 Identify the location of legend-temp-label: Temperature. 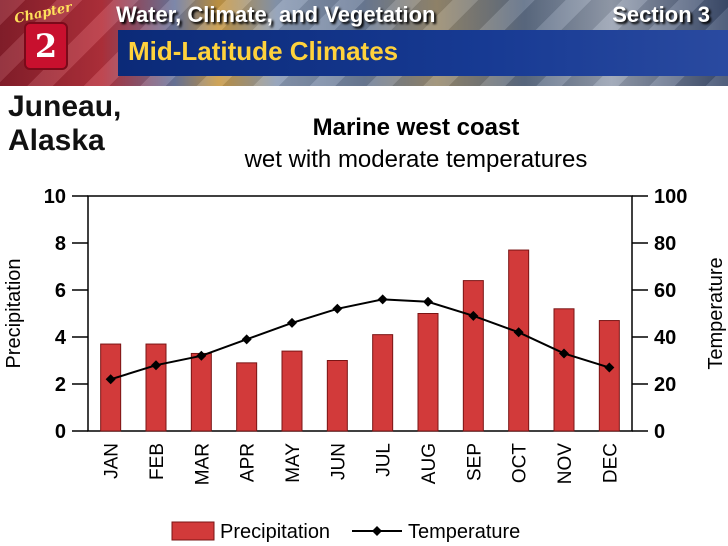
(464, 532).